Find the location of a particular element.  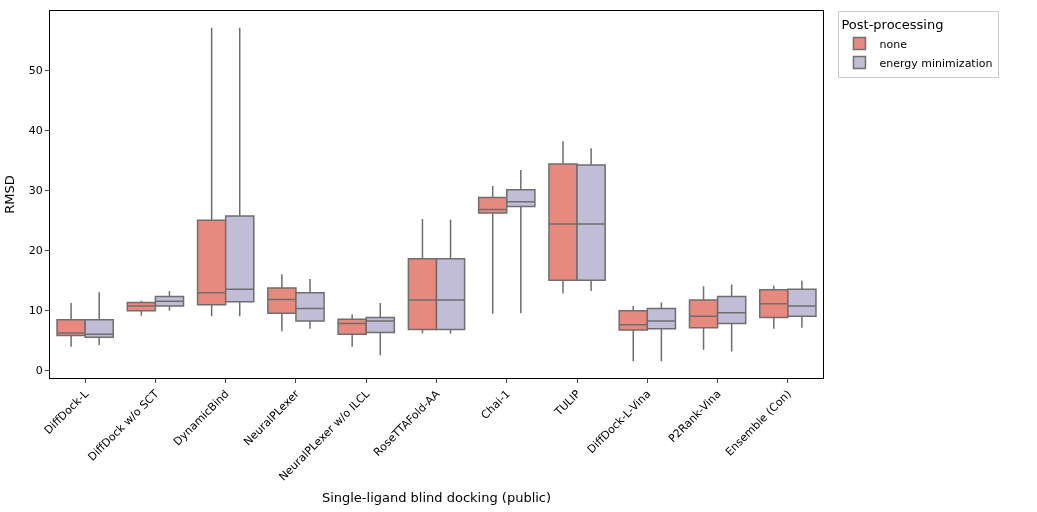

legend-label: none is located at coordinates (893, 44).